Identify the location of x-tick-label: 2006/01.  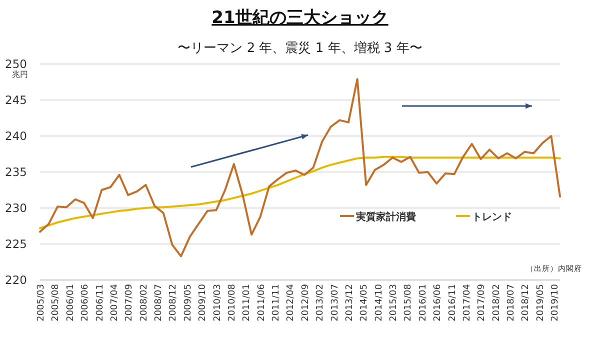
(71, 303).